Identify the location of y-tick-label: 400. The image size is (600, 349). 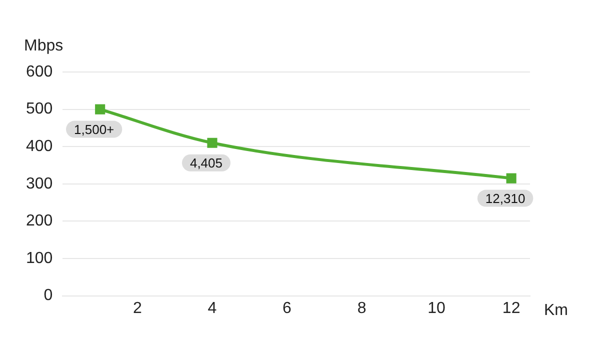
(39, 147).